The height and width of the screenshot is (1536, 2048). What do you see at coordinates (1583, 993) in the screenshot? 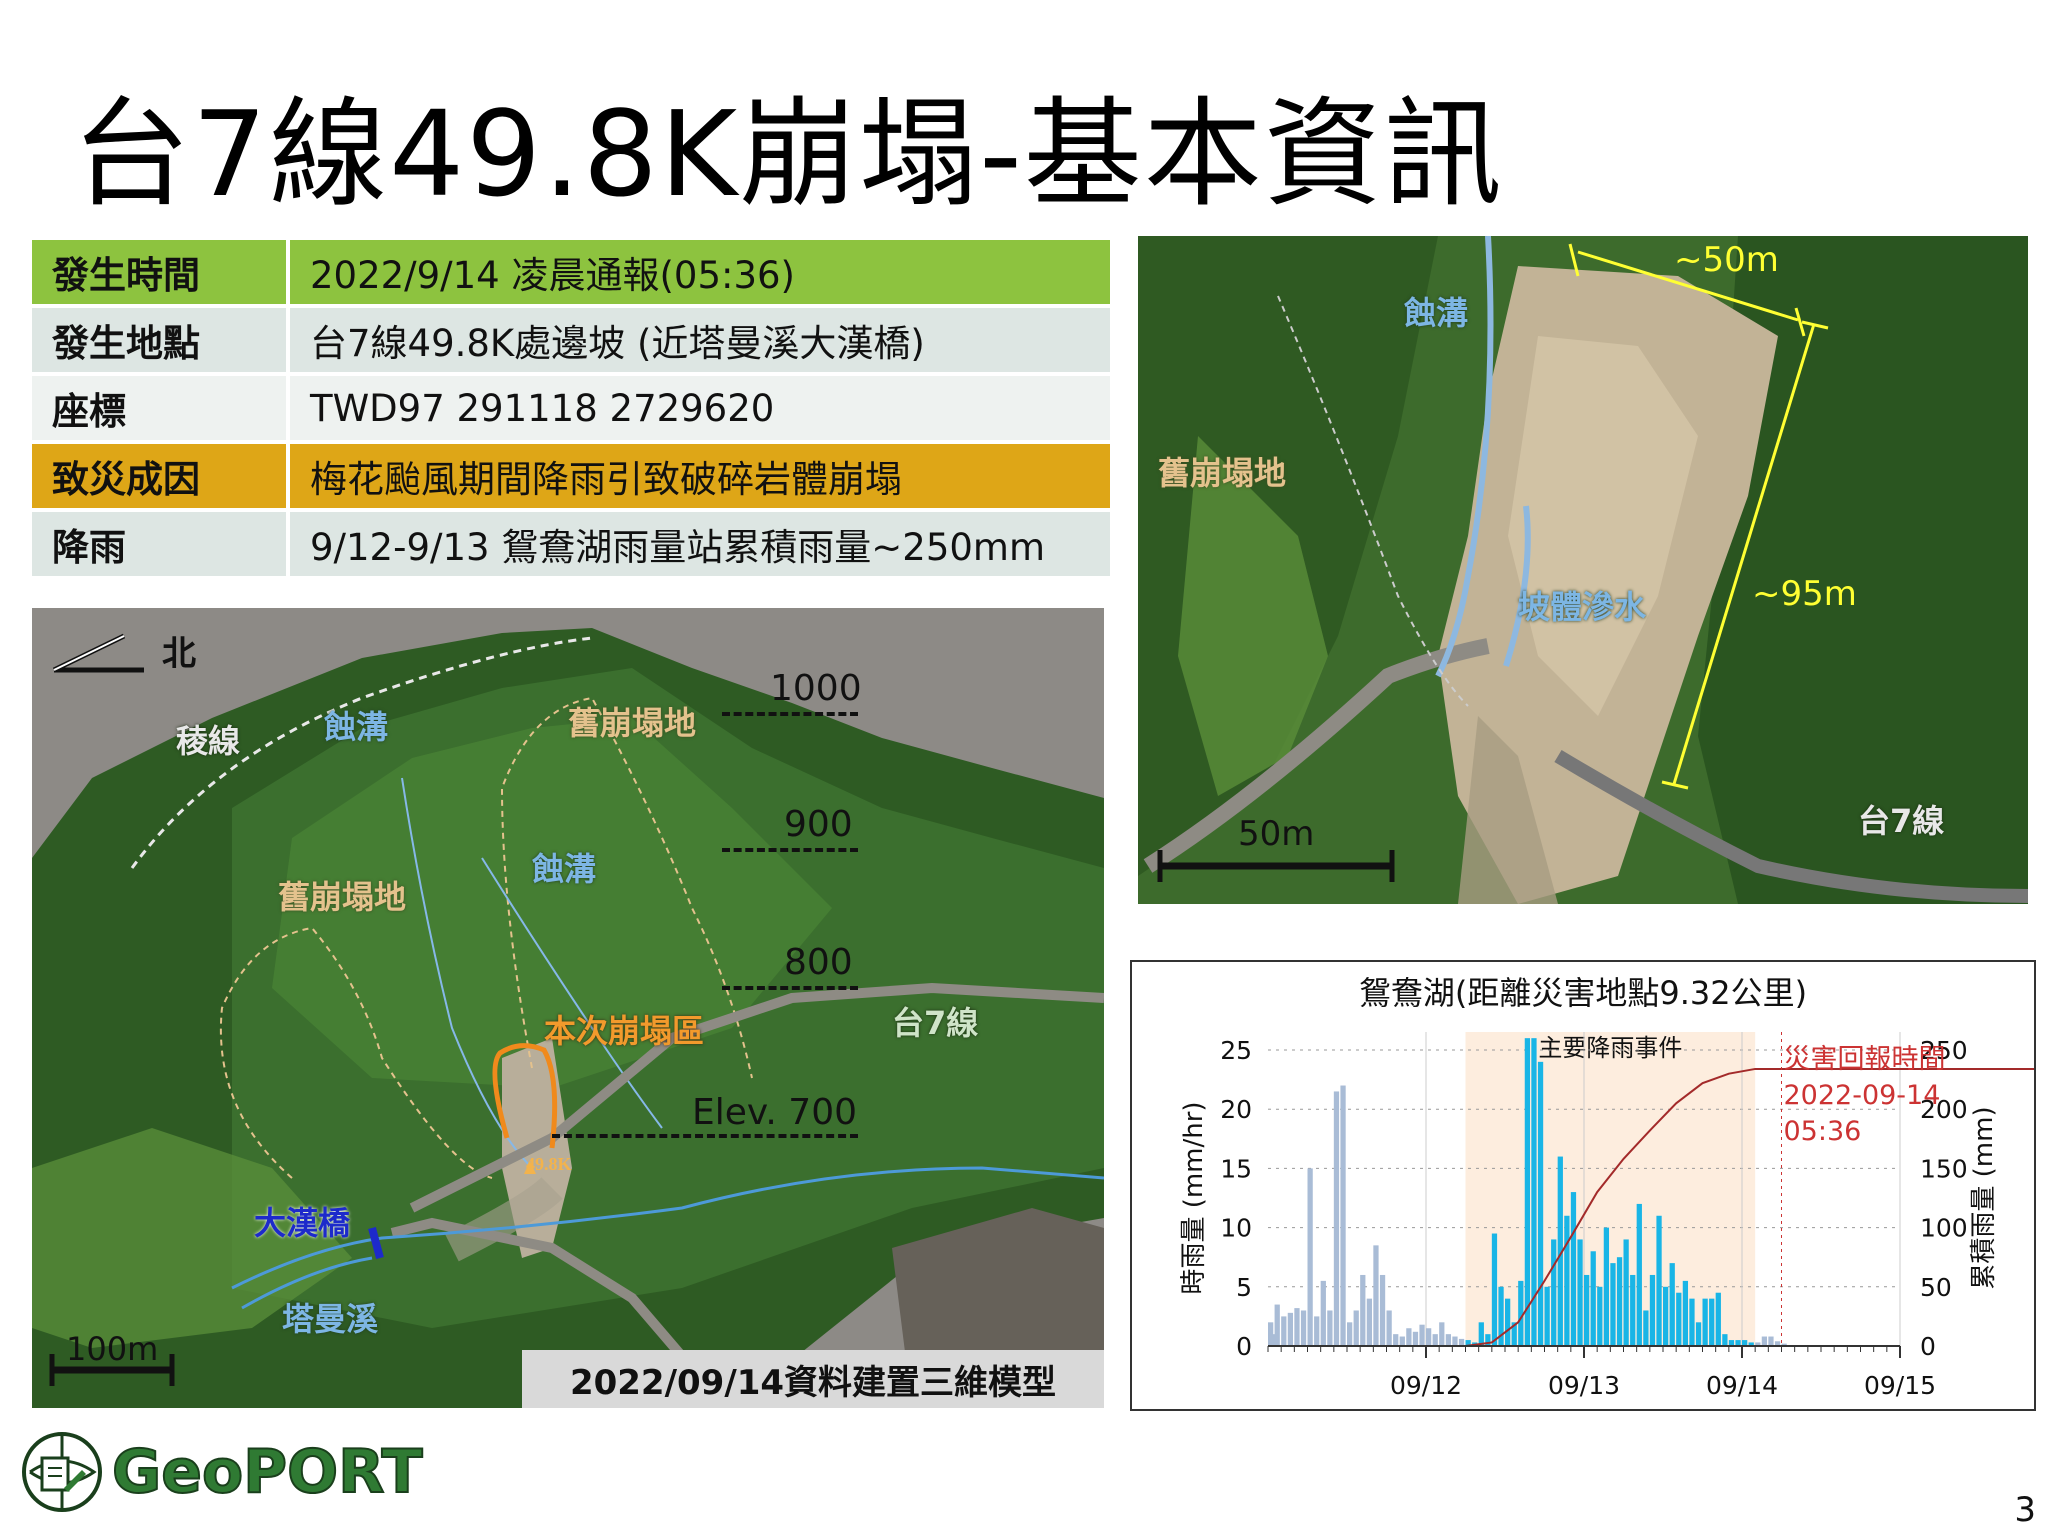
I see `chart-title: 鴛鴦湖(距離災害地點9.32公里)` at bounding box center [1583, 993].